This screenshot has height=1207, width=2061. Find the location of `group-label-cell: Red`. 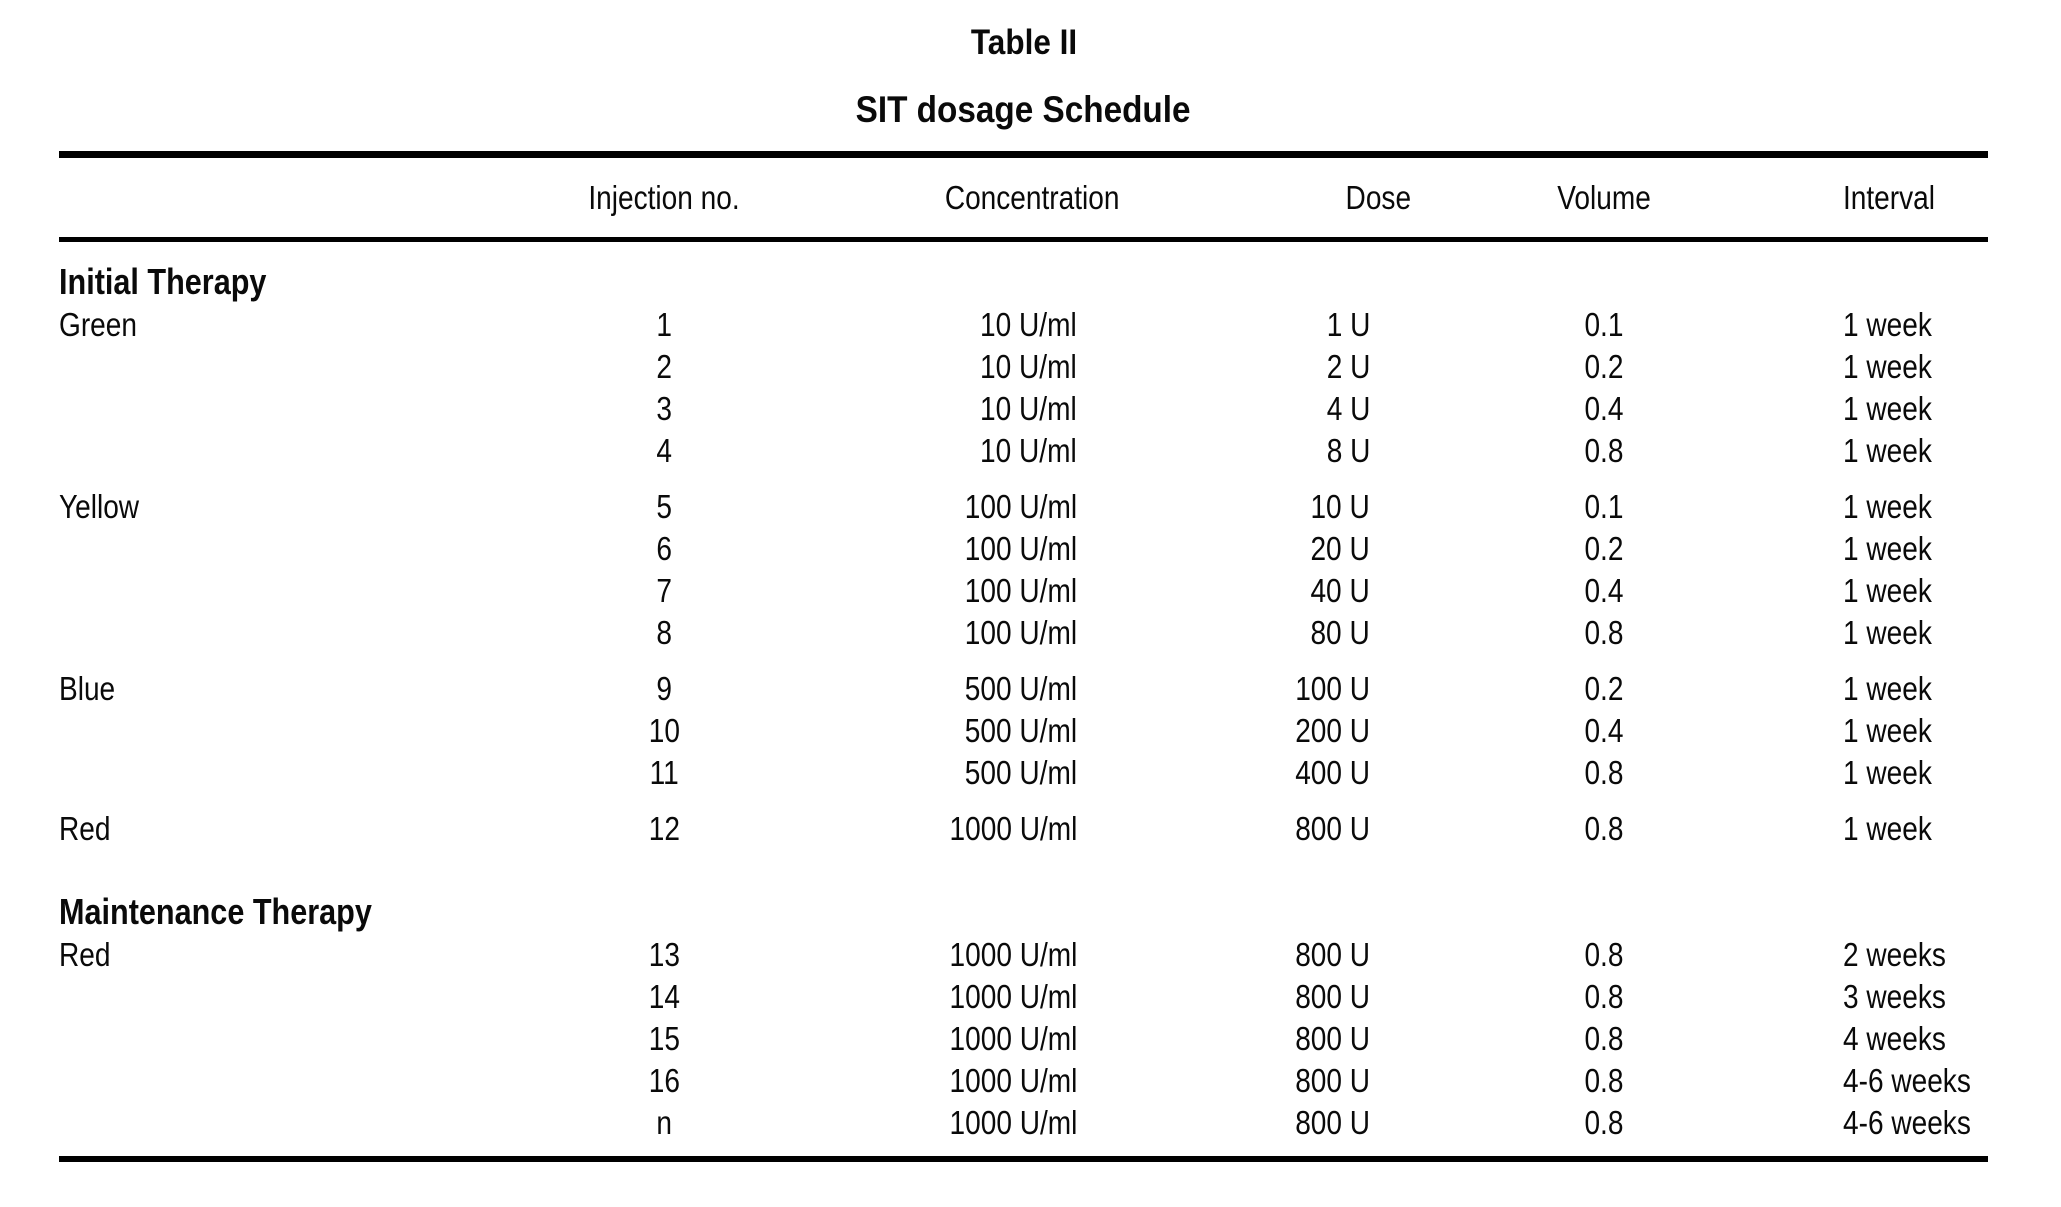

group-label-cell: Red is located at coordinates (259, 822).